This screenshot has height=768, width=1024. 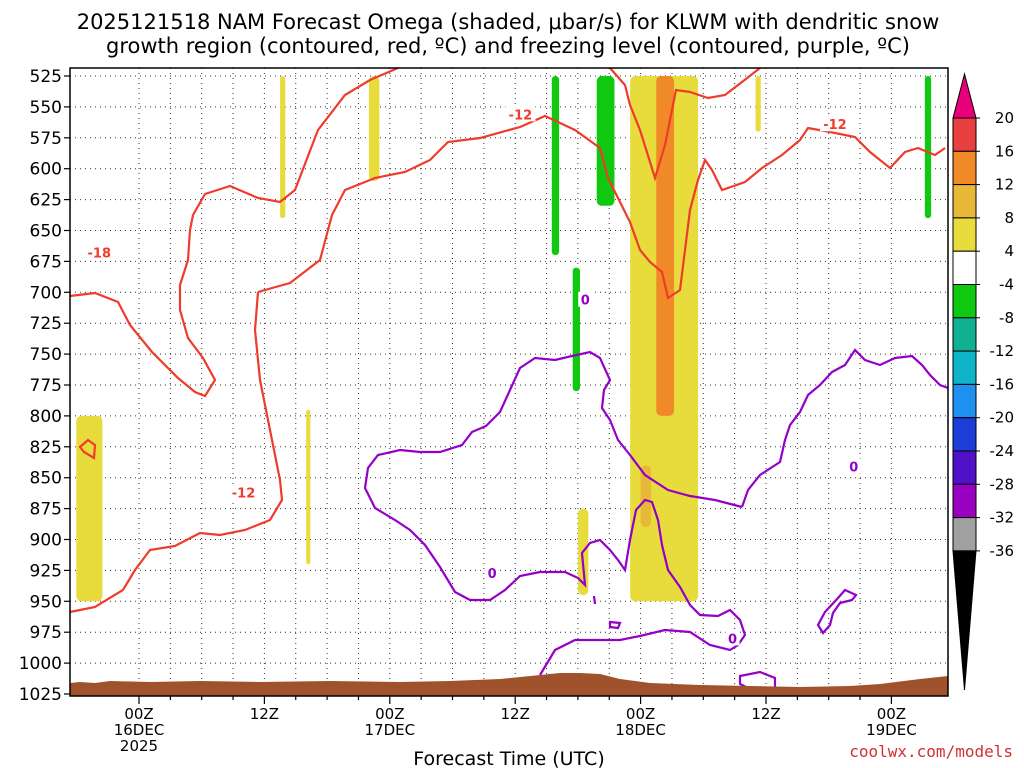 I want to click on colorbar-label: -32, so click(x=1002, y=518).